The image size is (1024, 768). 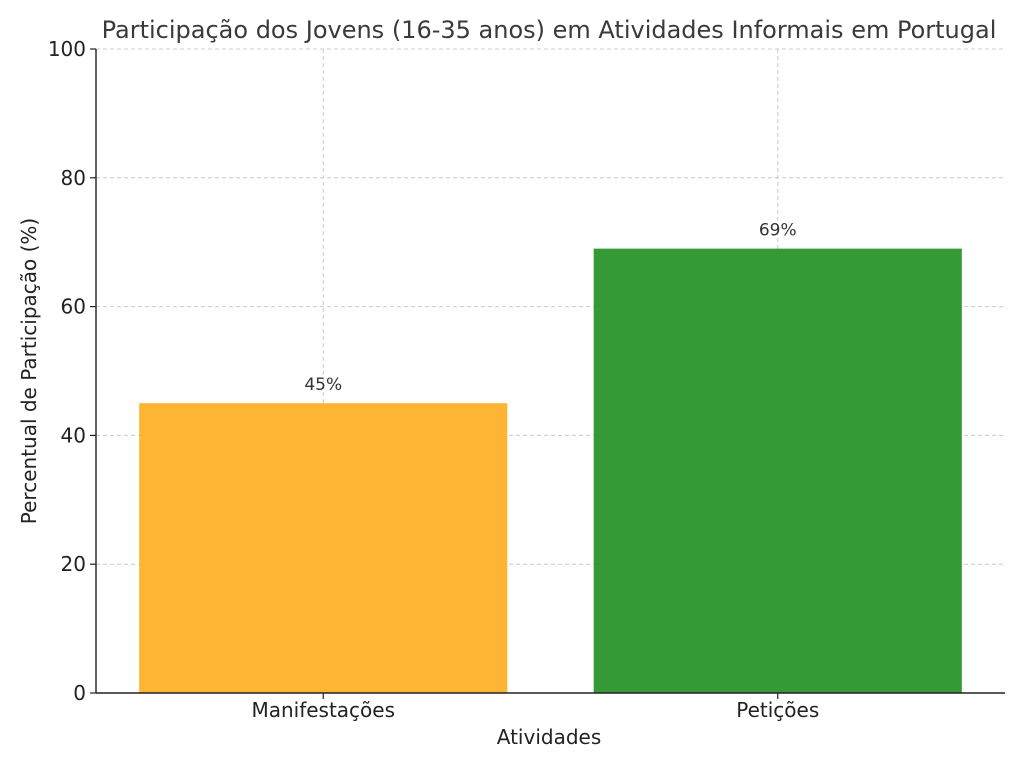 I want to click on y-tick-label: 80, so click(x=73, y=178).